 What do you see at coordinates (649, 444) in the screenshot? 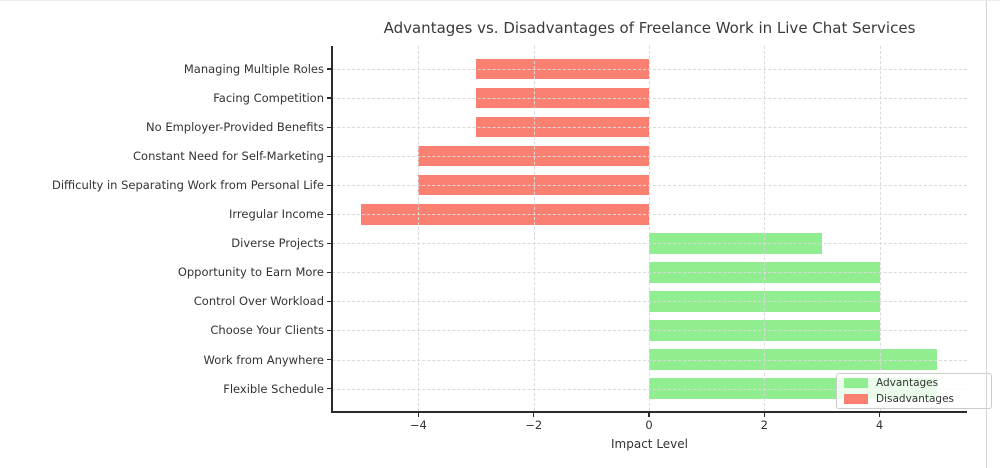
I see `x-axis-label: Impact Level` at bounding box center [649, 444].